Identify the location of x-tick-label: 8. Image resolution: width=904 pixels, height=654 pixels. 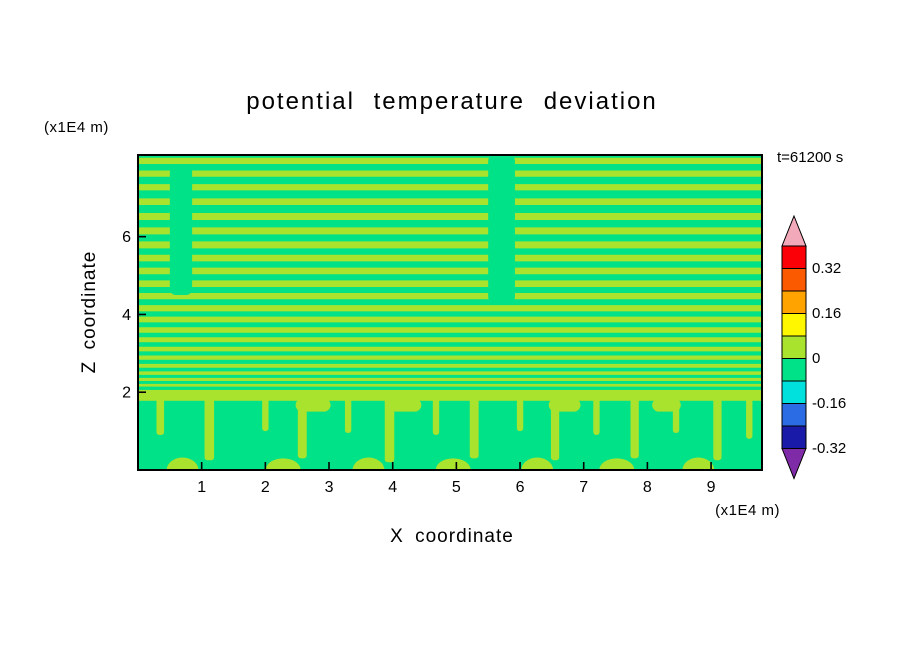
(647, 487).